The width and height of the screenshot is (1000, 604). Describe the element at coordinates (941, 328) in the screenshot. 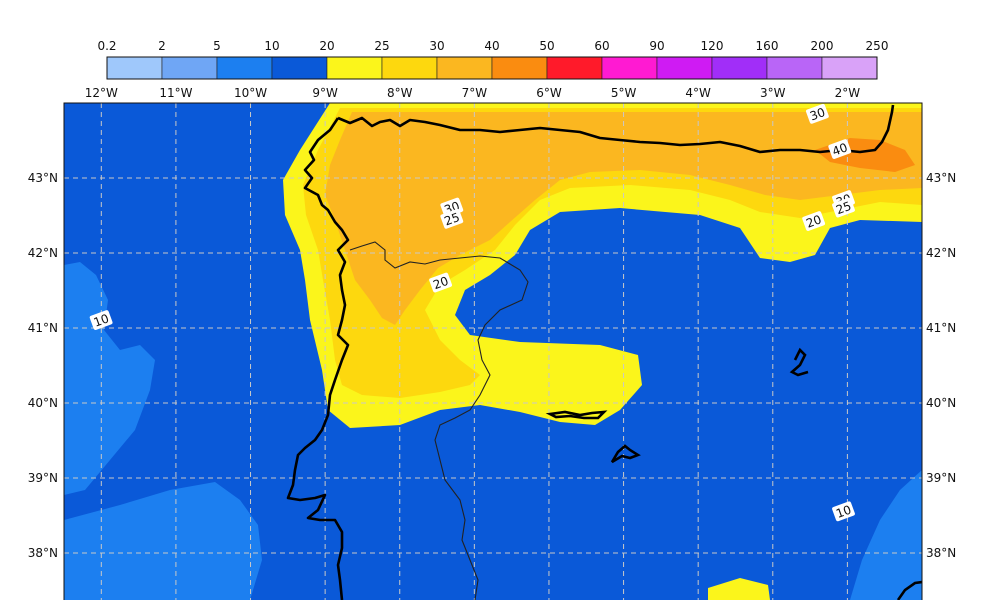

I see `lat-label-right: 41°N` at that location.